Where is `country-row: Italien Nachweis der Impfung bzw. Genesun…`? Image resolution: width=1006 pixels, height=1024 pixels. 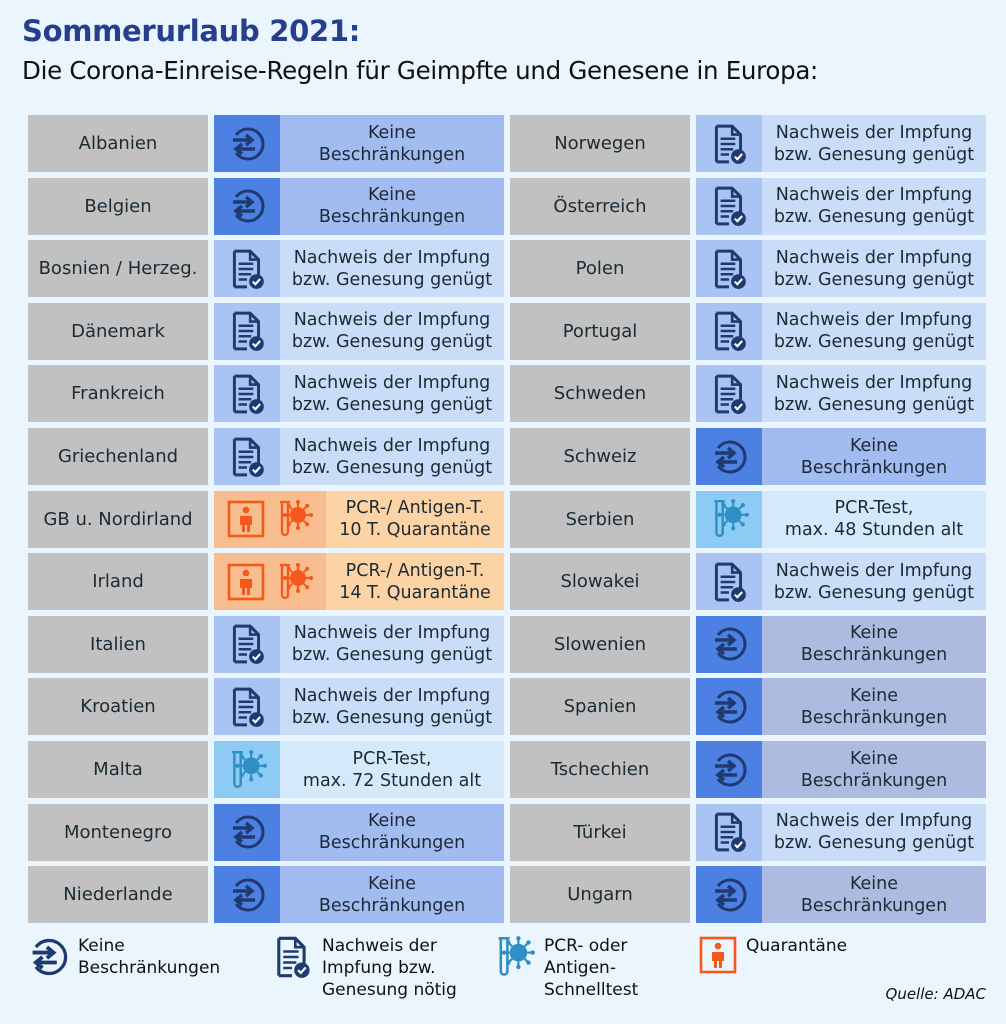 country-row: Italien Nachweis der Impfung bzw. Genesun… is located at coordinates (266, 644).